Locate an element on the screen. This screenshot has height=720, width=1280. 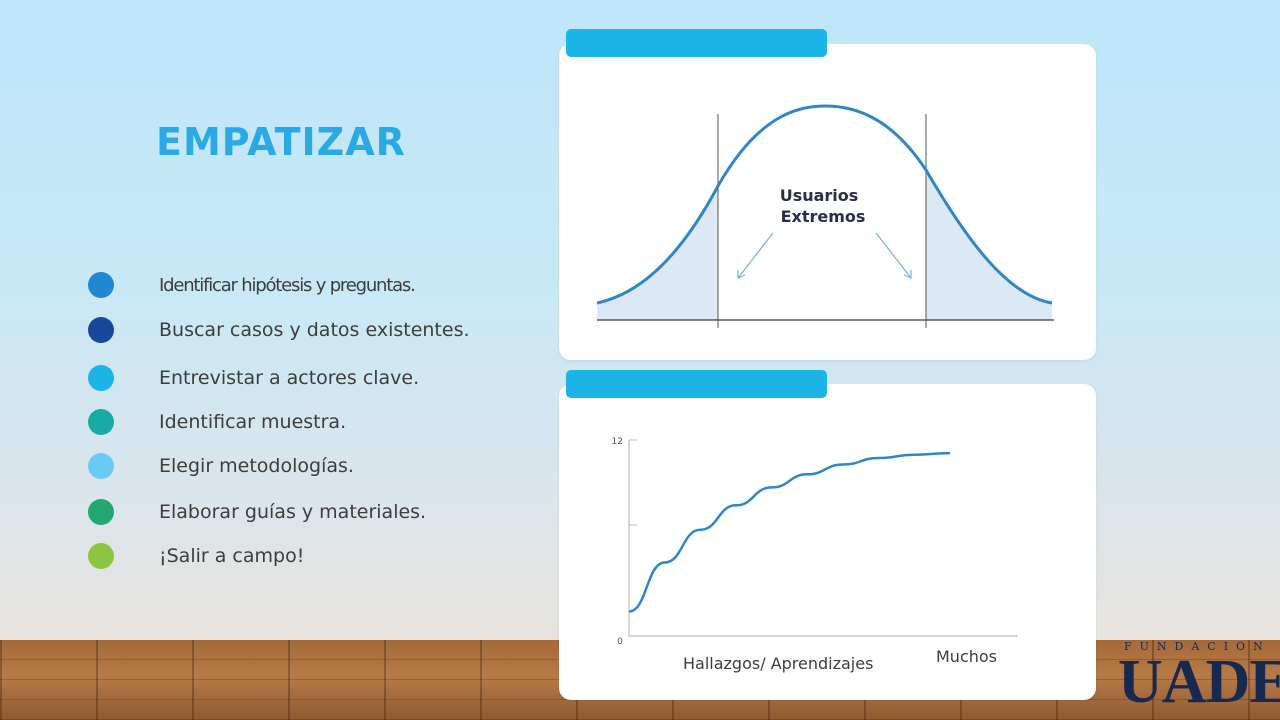
card-tab-top is located at coordinates (696, 43).